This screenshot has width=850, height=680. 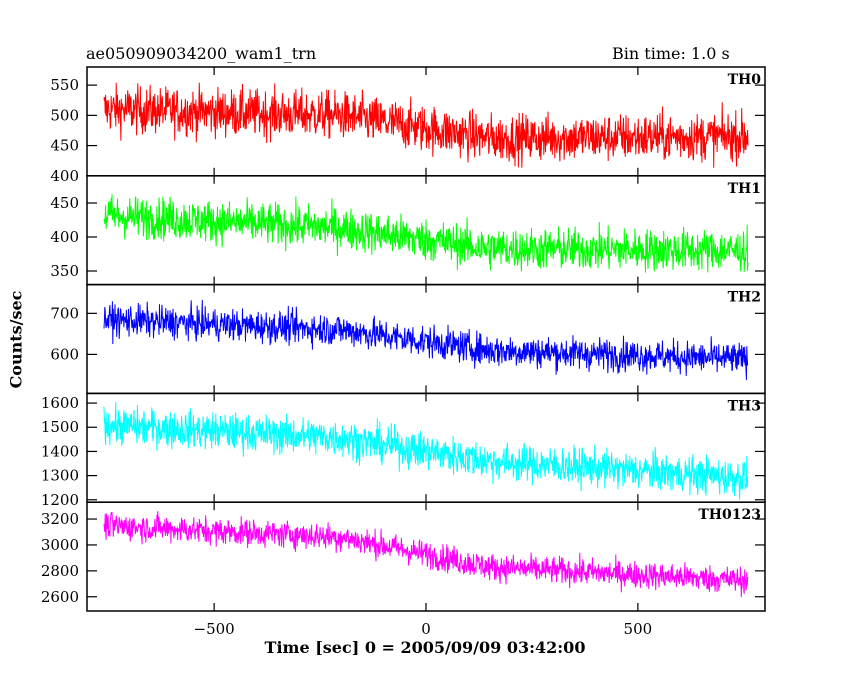 I want to click on panel-label-th0: TH0, so click(x=745, y=80).